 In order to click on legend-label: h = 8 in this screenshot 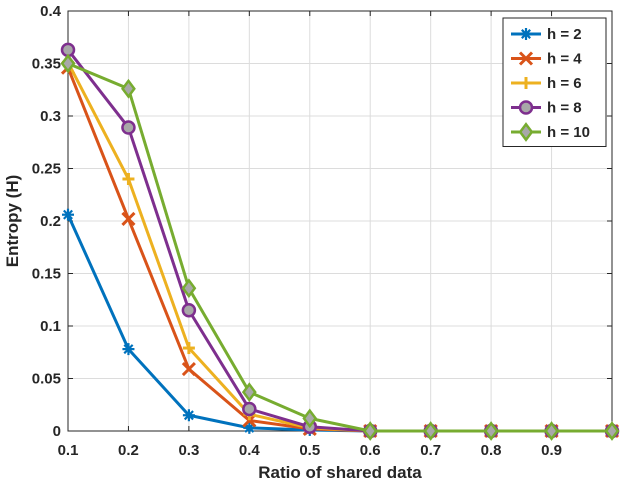, I will do `click(564, 108)`.